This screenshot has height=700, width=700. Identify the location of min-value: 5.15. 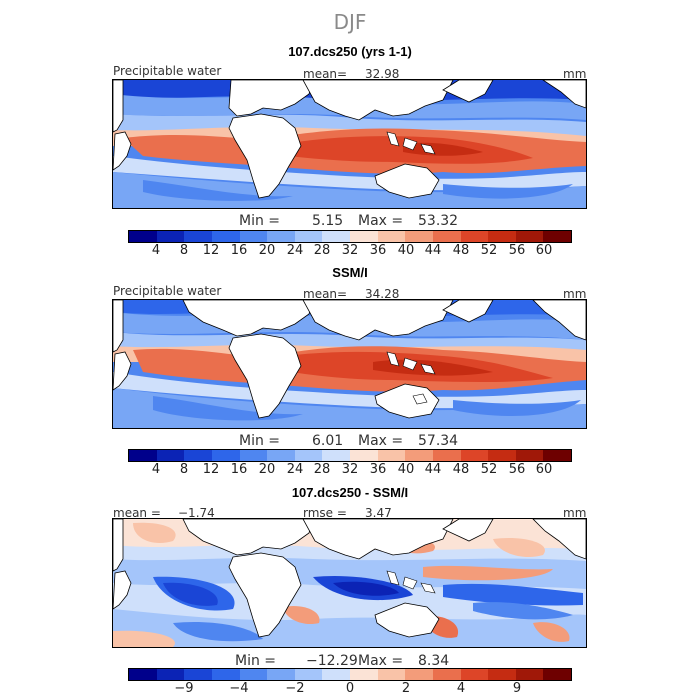
(328, 221).